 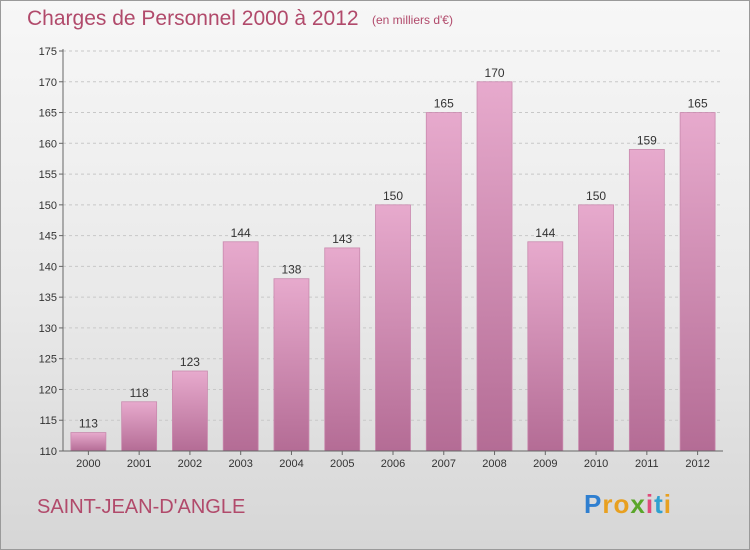 What do you see at coordinates (647, 140) in the screenshot?
I see `data-label-2011: 159` at bounding box center [647, 140].